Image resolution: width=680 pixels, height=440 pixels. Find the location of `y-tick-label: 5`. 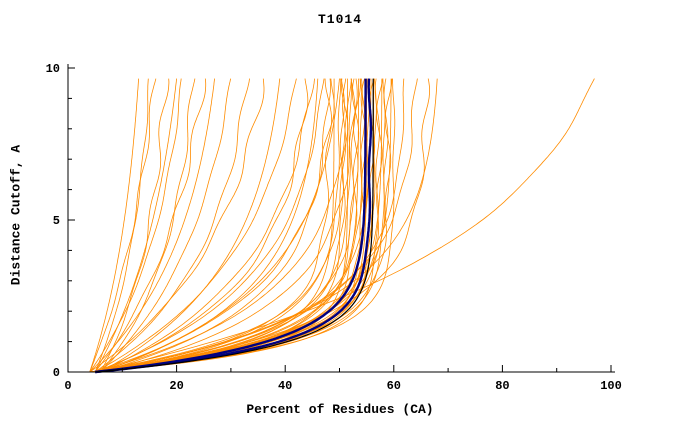

y-tick-label: 5 is located at coordinates (56, 221).